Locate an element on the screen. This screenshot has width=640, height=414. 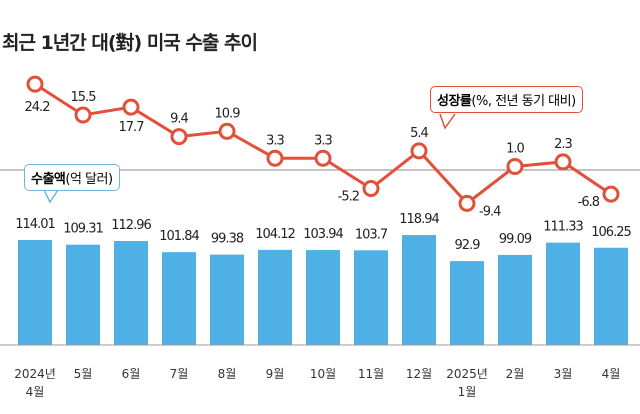
legend-exports-bold: 수출액 is located at coordinates (48, 179).